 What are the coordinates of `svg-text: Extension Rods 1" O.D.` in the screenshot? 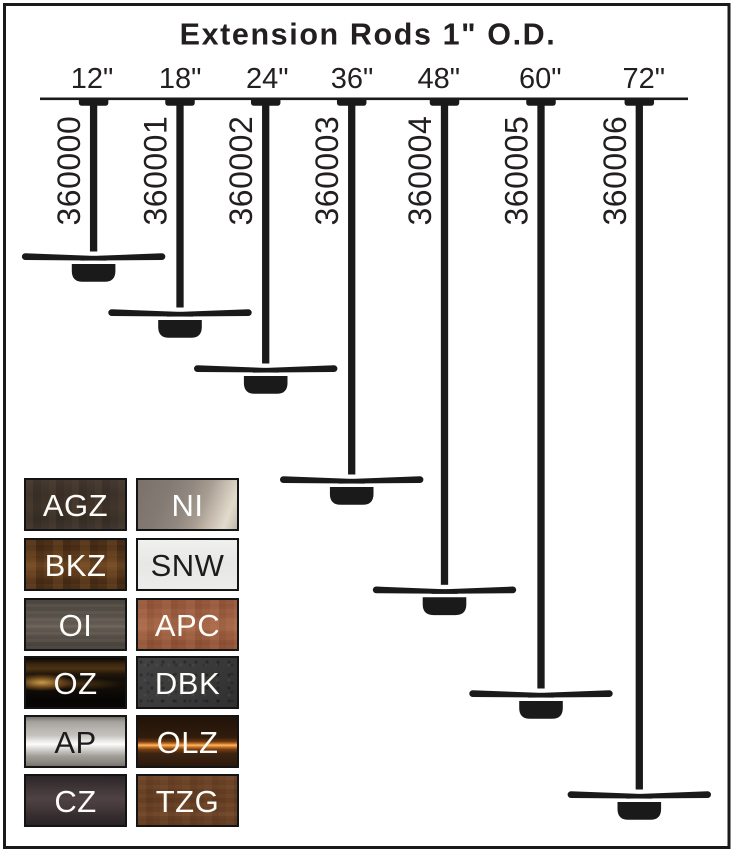 It's located at (368, 35).